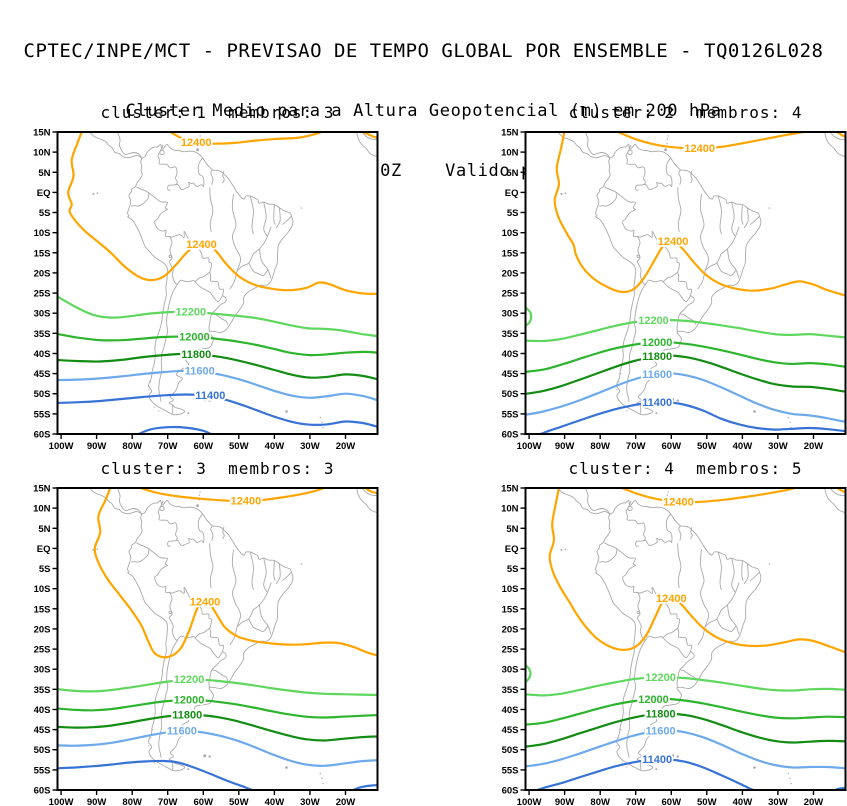 The width and height of the screenshot is (847, 806). I want to click on lon-label: 50W, so click(239, 445).